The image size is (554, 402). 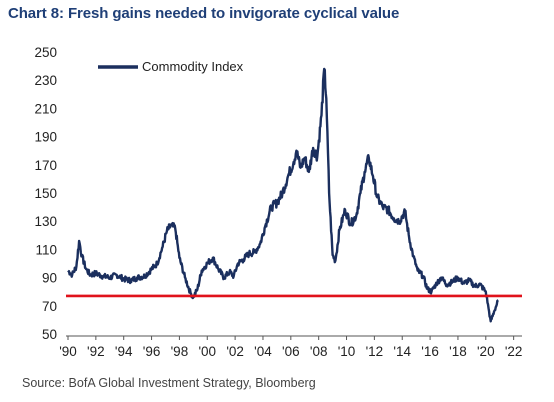 What do you see at coordinates (180, 351) in the screenshot?
I see `x-tick-label: '98` at bounding box center [180, 351].